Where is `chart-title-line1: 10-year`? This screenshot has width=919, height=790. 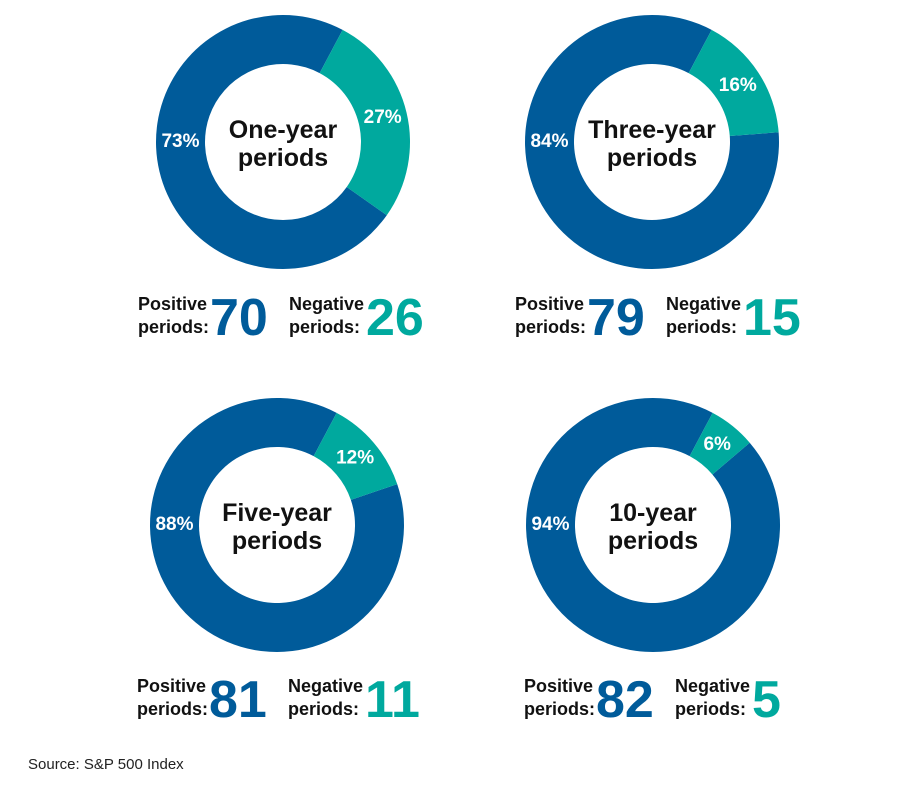 chart-title-line1: 10-year is located at coordinates (653, 513).